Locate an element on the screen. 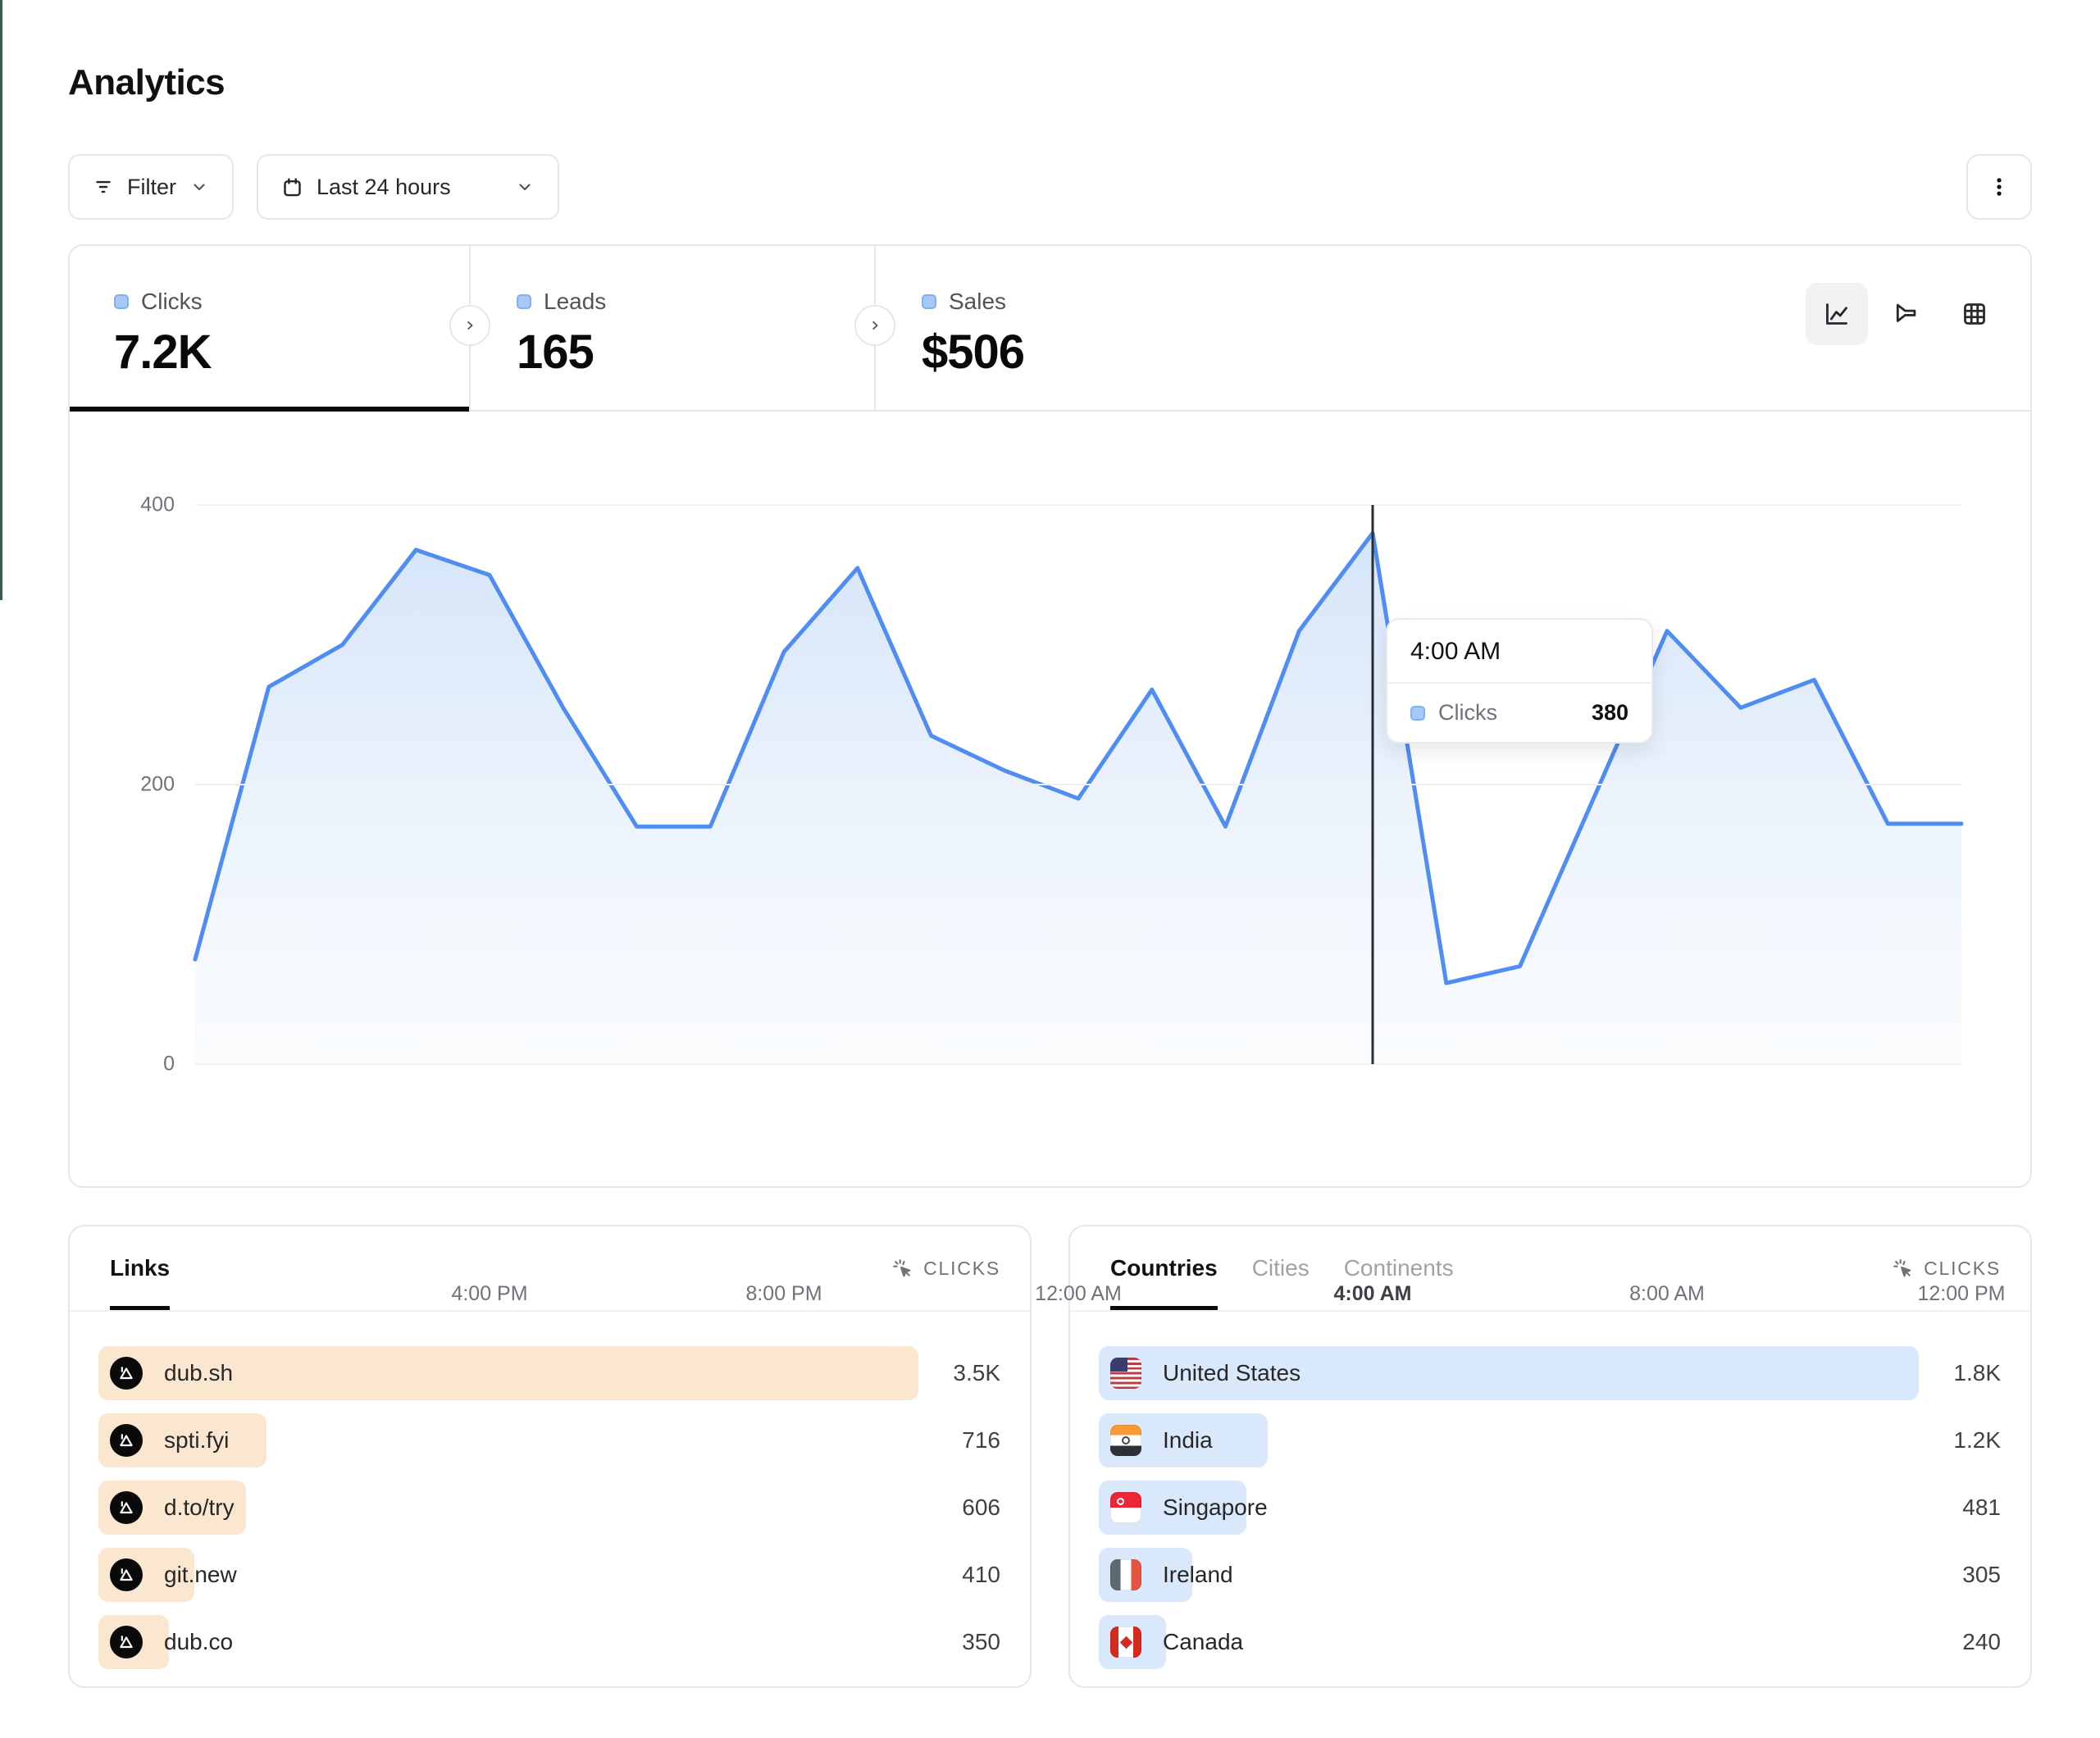 This screenshot has height=1738, width=2100. chevron-down-icon is located at coordinates (525, 187).